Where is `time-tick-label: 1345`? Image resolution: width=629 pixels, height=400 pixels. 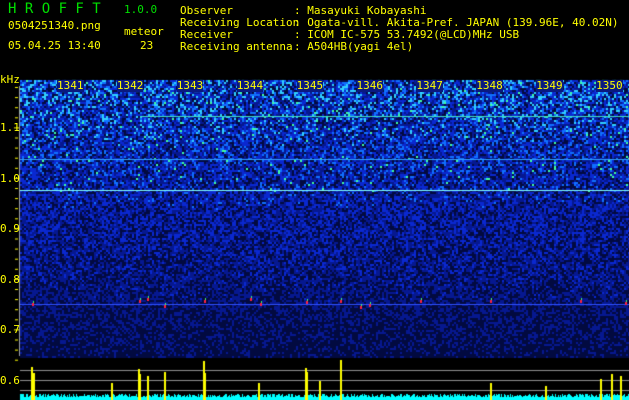
time-tick-label: 1345 is located at coordinates (310, 85).